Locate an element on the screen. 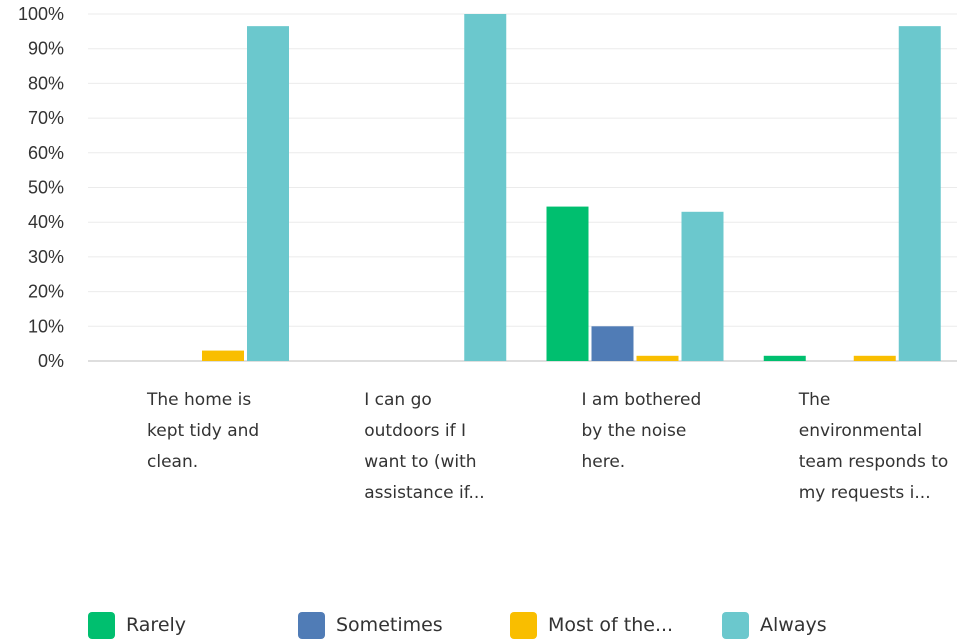 The image size is (972, 642). category-label-line: clean. is located at coordinates (172, 462).